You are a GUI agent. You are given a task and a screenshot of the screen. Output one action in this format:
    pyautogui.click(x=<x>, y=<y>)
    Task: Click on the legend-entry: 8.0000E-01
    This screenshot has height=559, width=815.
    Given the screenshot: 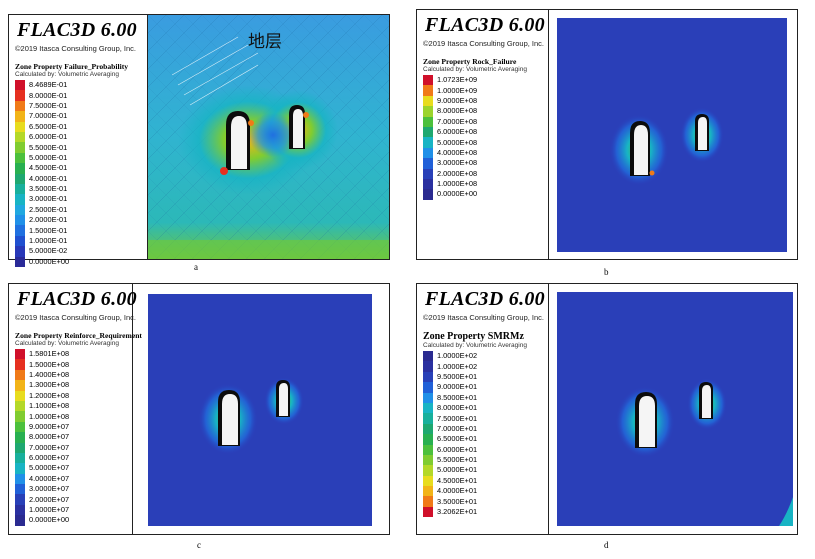 What is the action you would take?
    pyautogui.click(x=79, y=95)
    